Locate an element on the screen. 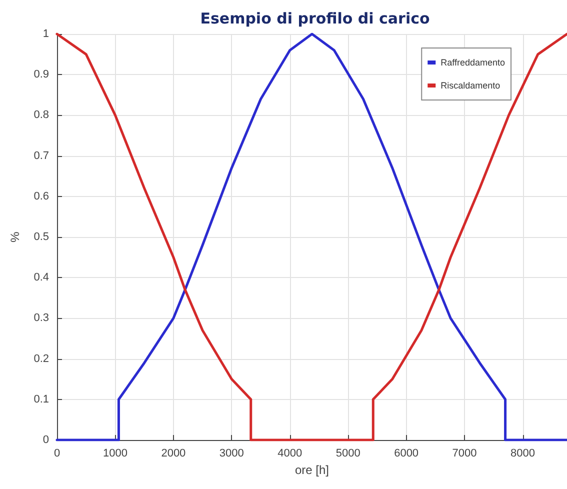  x-tick-label: 1000 is located at coordinates (115, 454).